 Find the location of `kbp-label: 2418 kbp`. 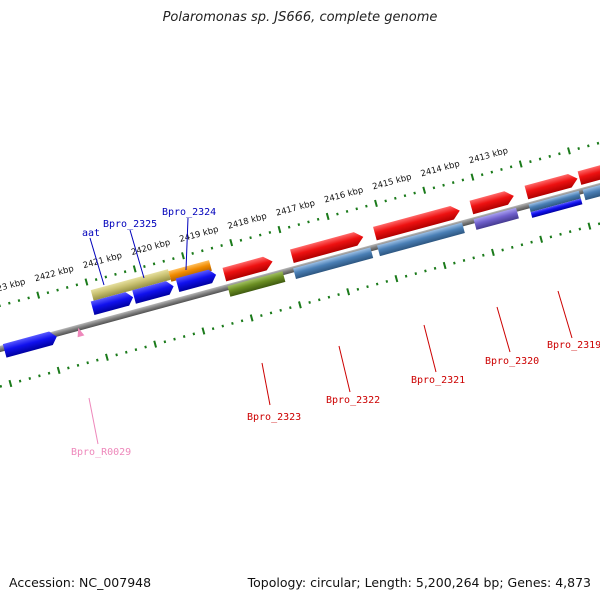

kbp-label: 2418 kbp is located at coordinates (247, 222).